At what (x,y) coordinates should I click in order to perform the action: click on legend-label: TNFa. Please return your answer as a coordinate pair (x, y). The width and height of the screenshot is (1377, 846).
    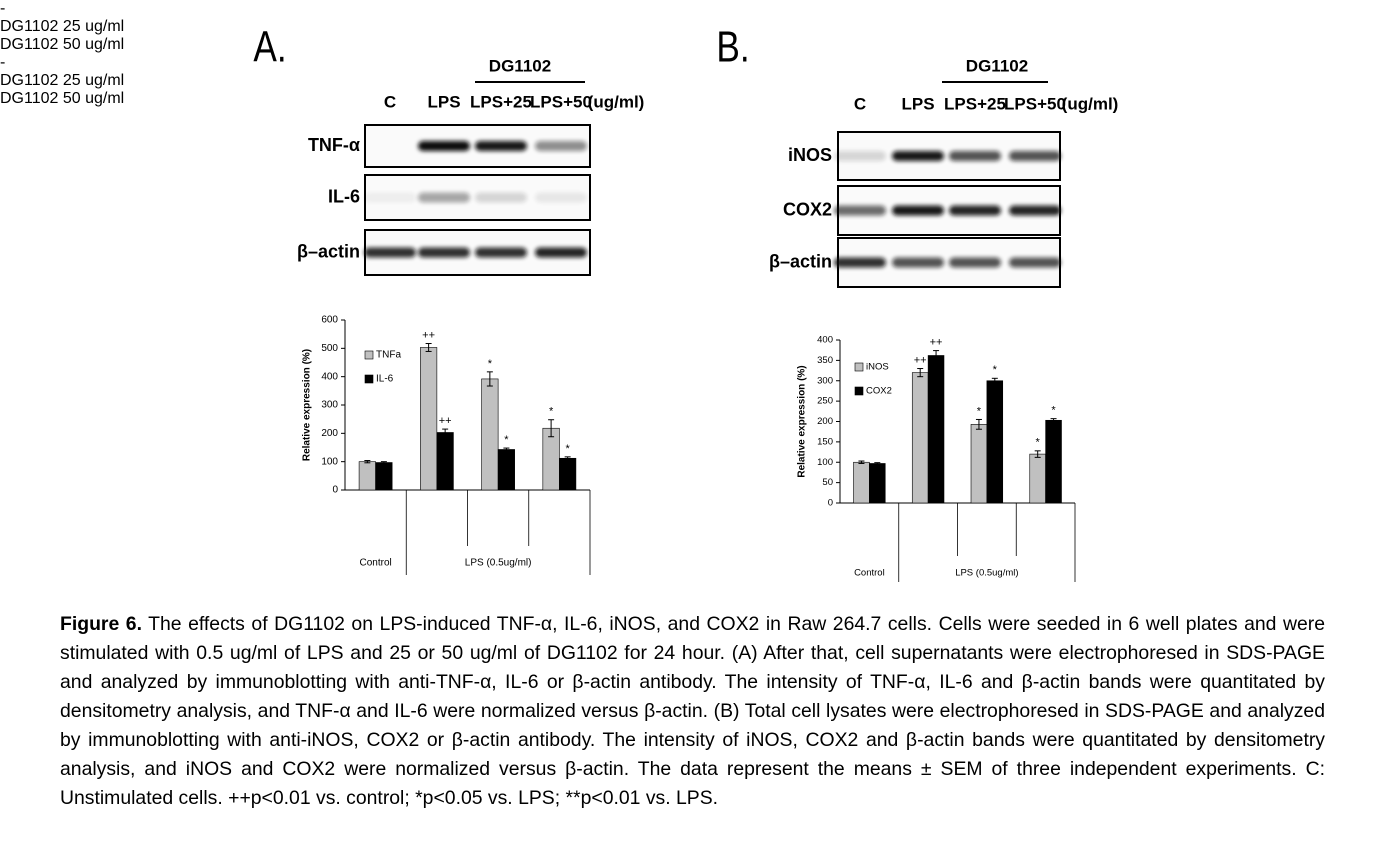
    Looking at the image, I should click on (388, 355).